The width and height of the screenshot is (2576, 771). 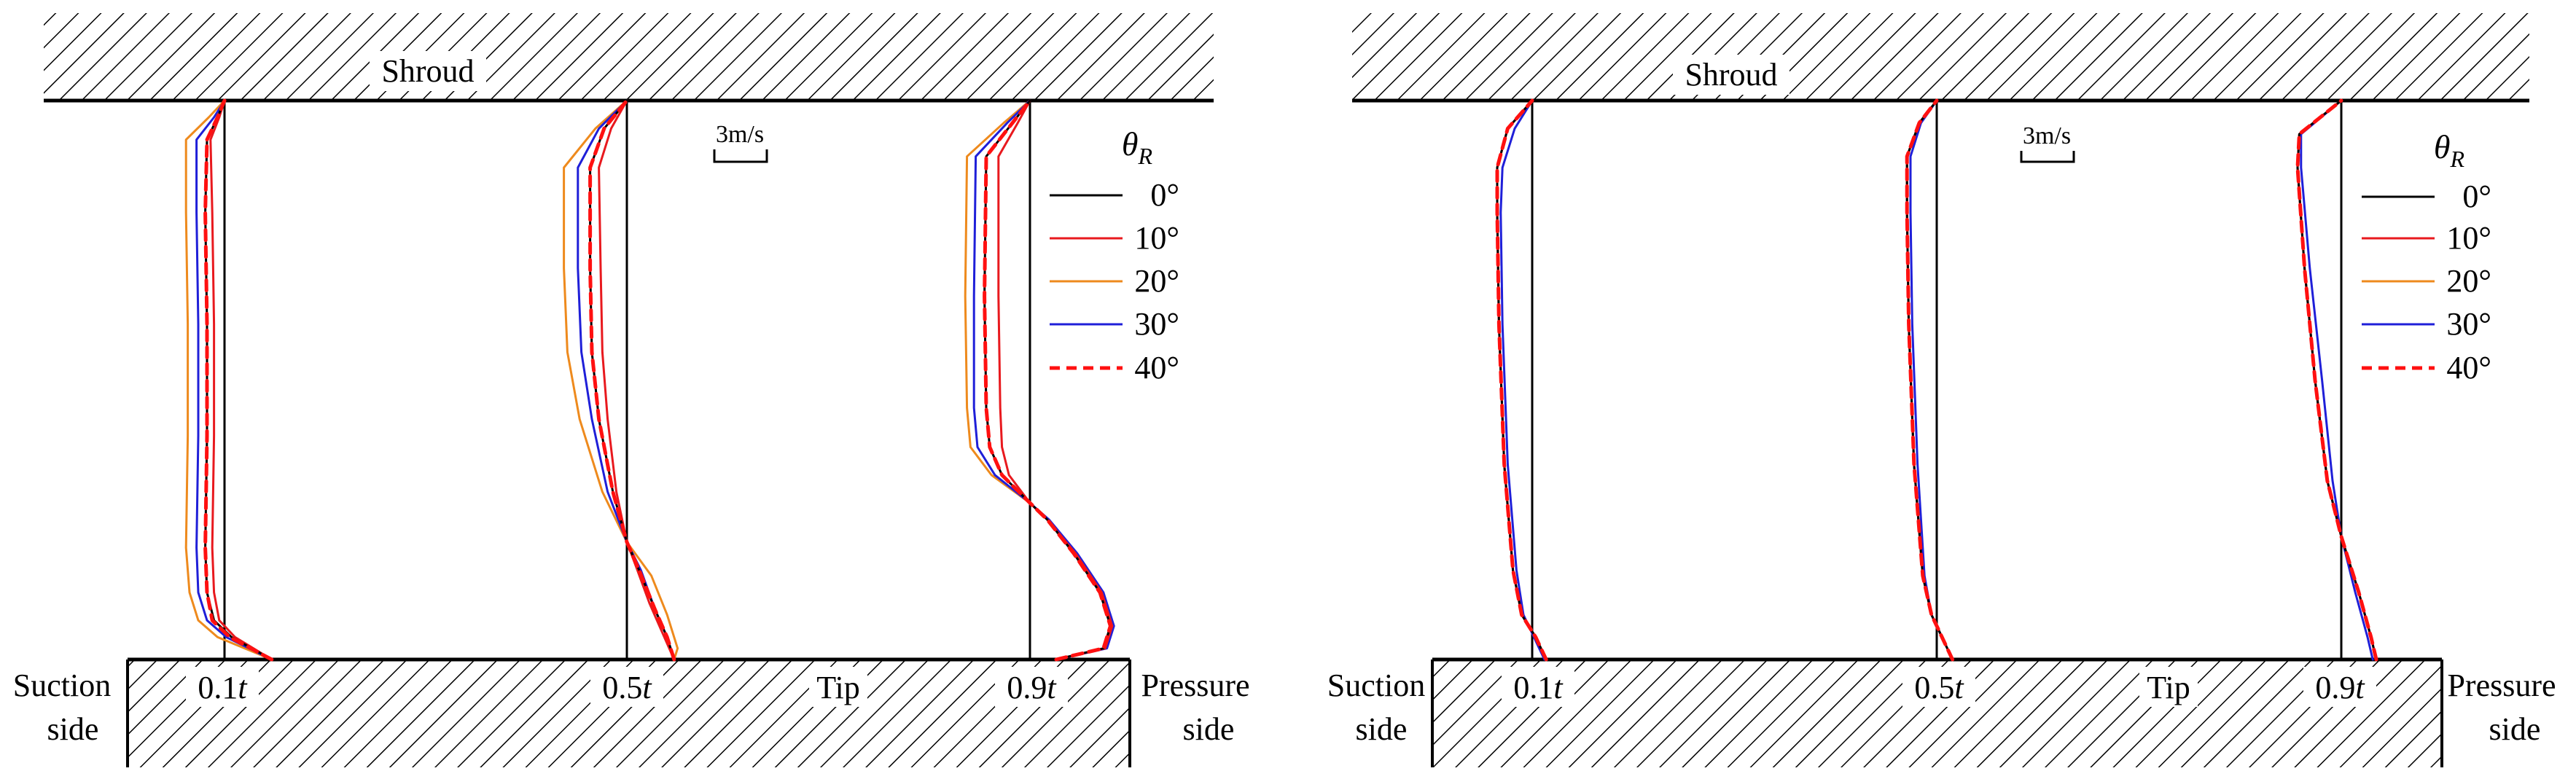 I want to click on profile-0.9t-0°, so click(x=2337, y=380).